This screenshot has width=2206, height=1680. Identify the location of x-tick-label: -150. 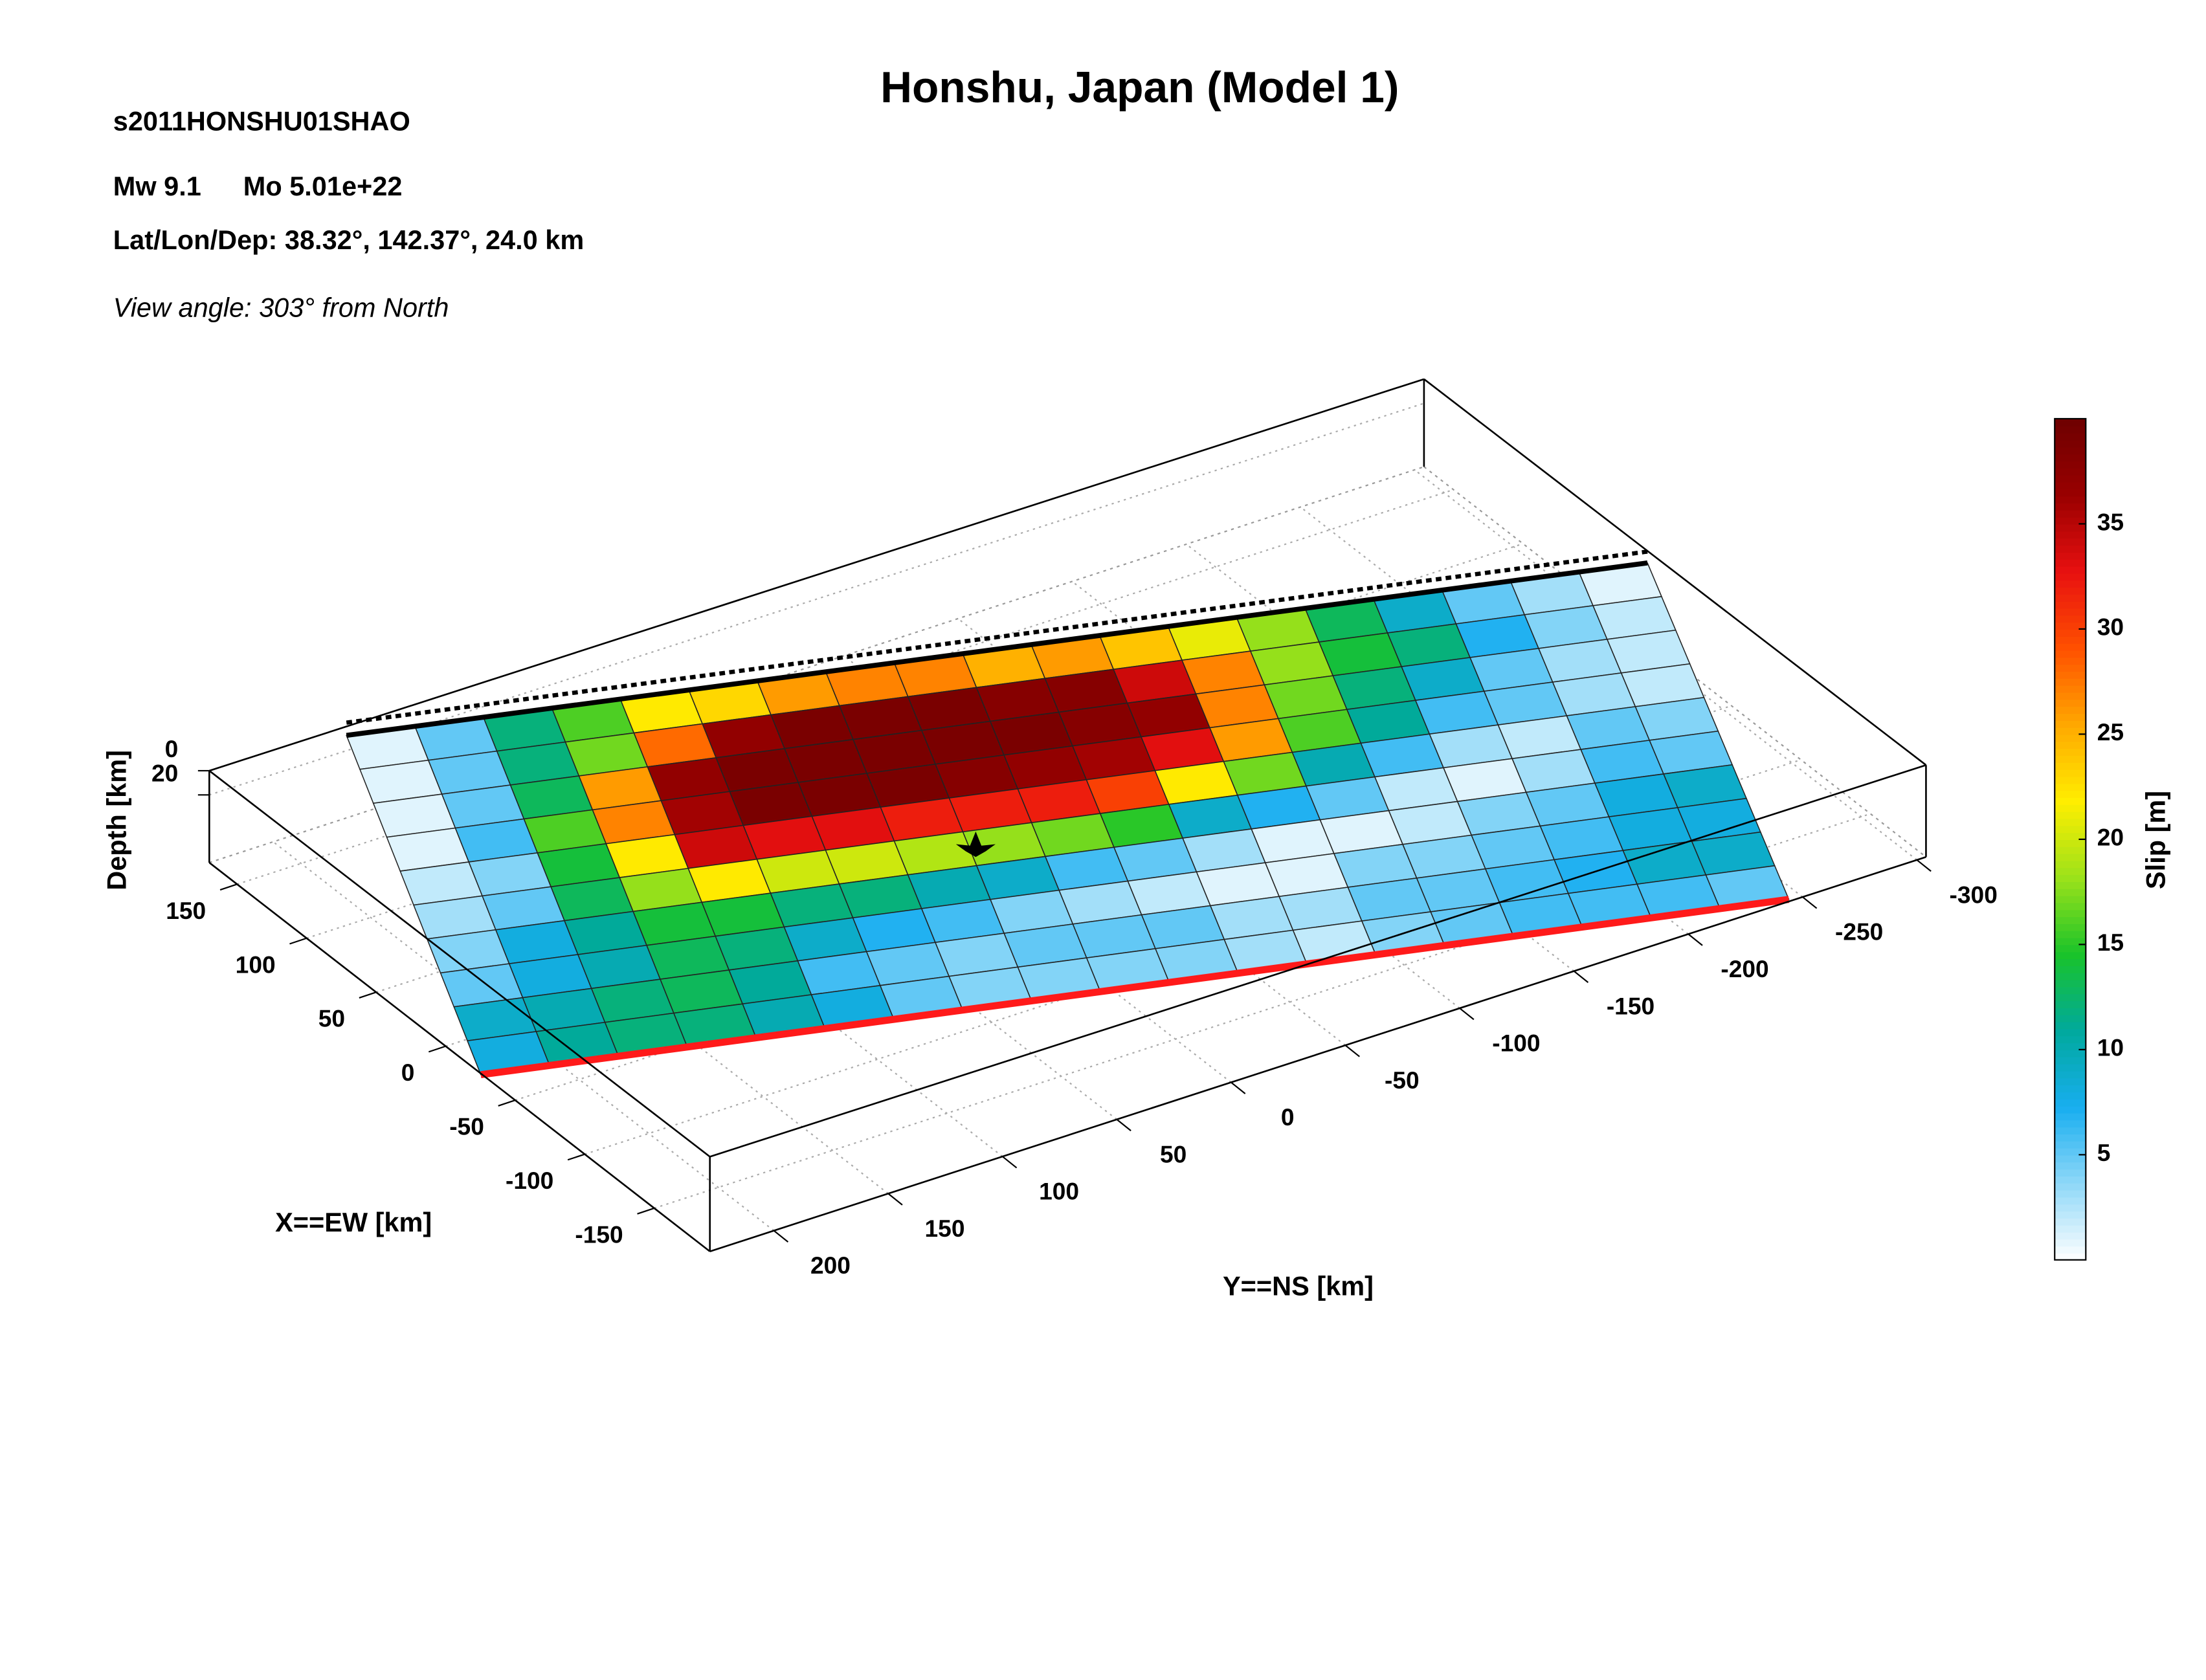
(599, 1235).